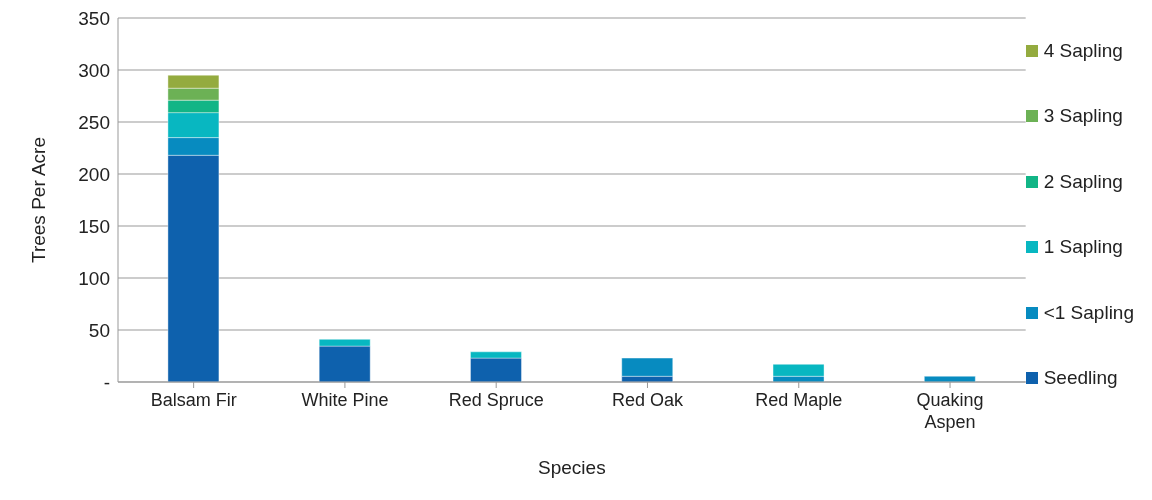  What do you see at coordinates (950, 411) in the screenshot?
I see `x-tick-label: Quaking Aspen` at bounding box center [950, 411].